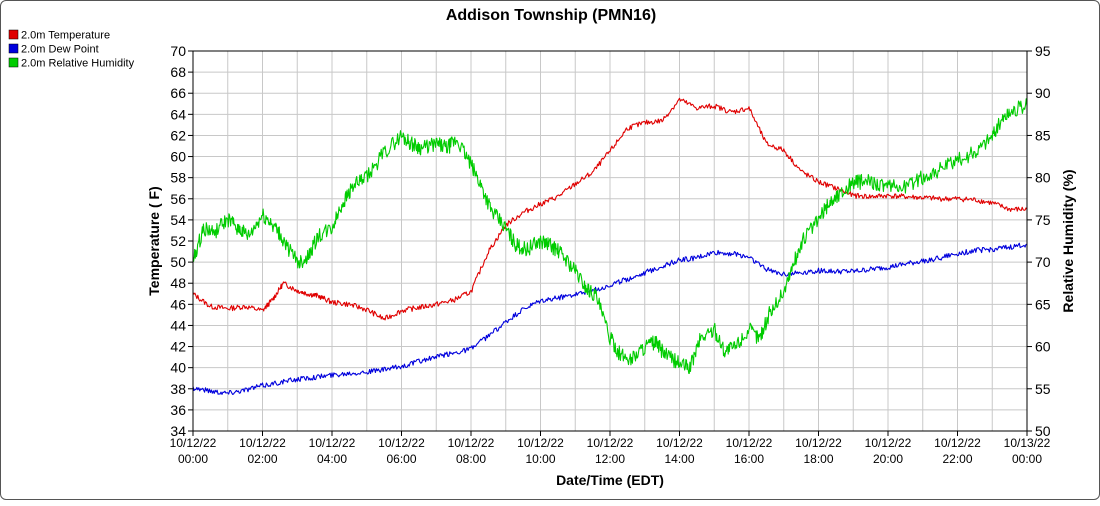 The image size is (1100, 506). I want to click on y-left-tick-label: 54, so click(178, 220).